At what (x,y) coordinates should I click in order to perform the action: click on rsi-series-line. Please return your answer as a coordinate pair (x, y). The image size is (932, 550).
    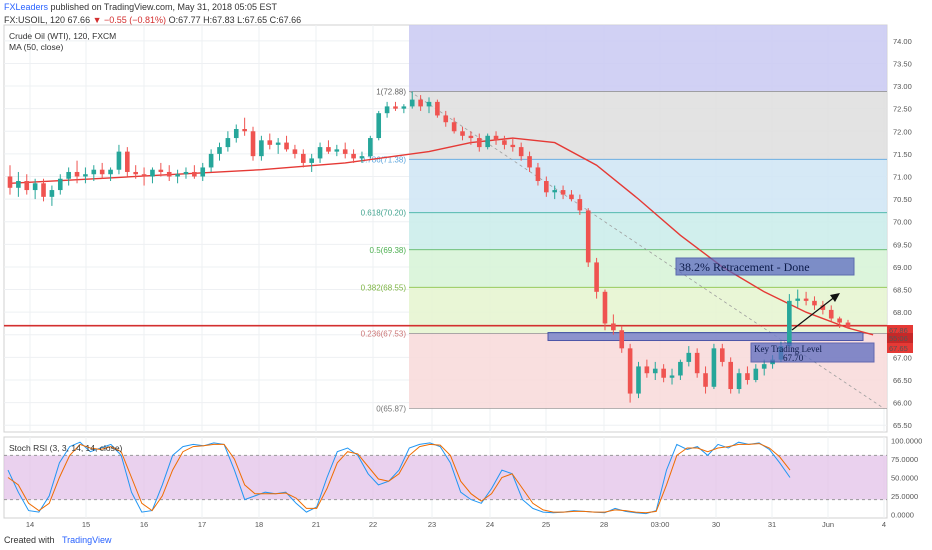
    Looking at the image, I should click on (399, 478).